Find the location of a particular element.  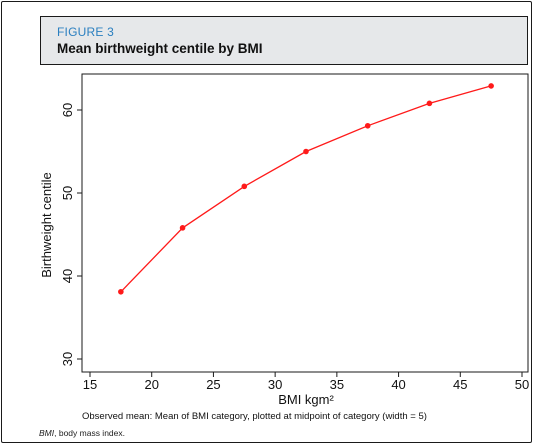

figure-label: FIGURE 3 is located at coordinates (85, 32).